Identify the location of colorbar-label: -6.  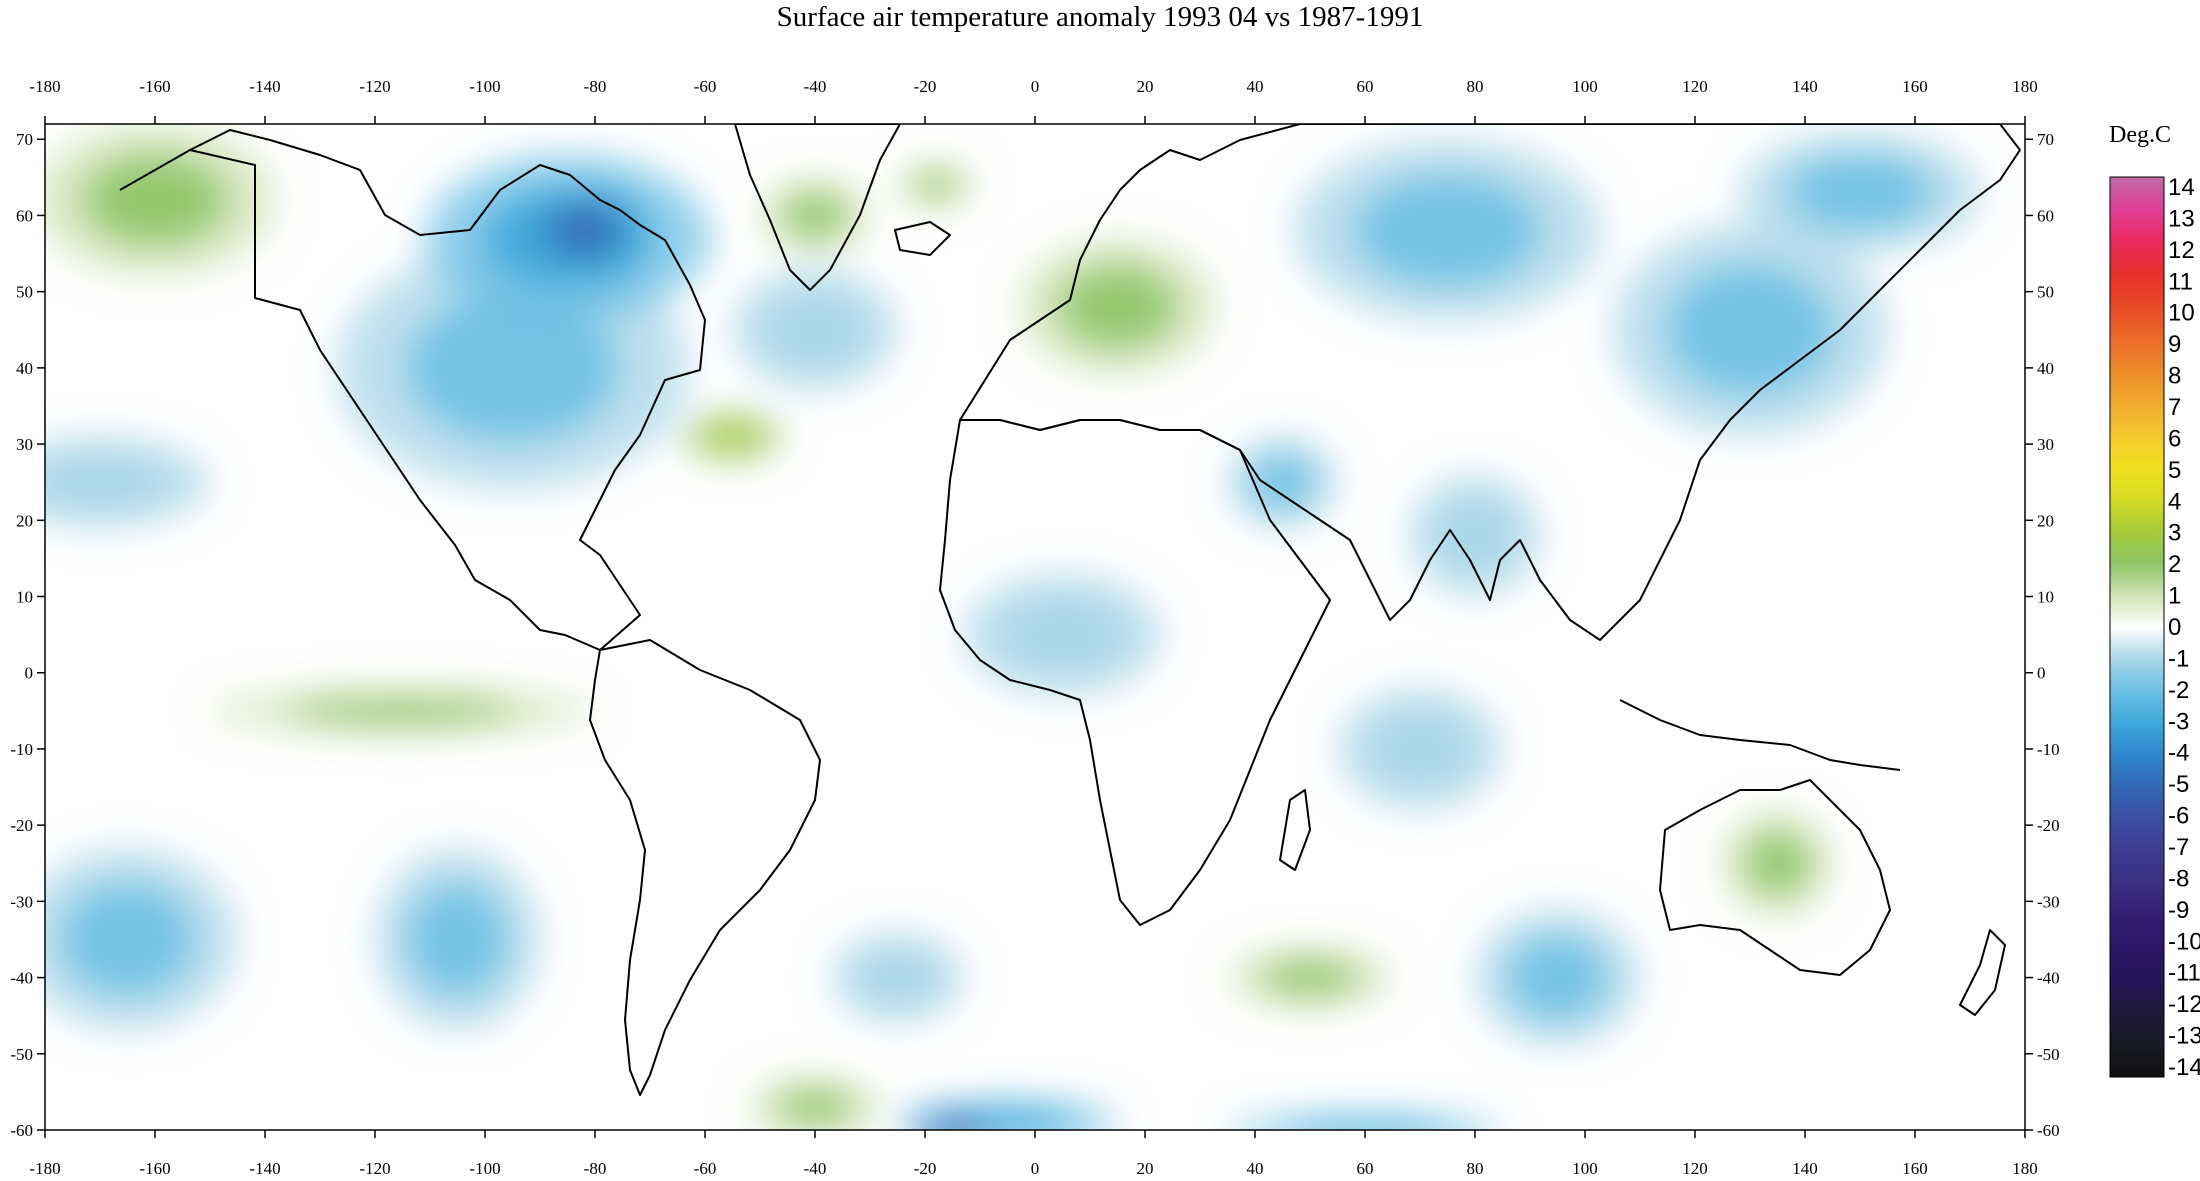
(2178, 816).